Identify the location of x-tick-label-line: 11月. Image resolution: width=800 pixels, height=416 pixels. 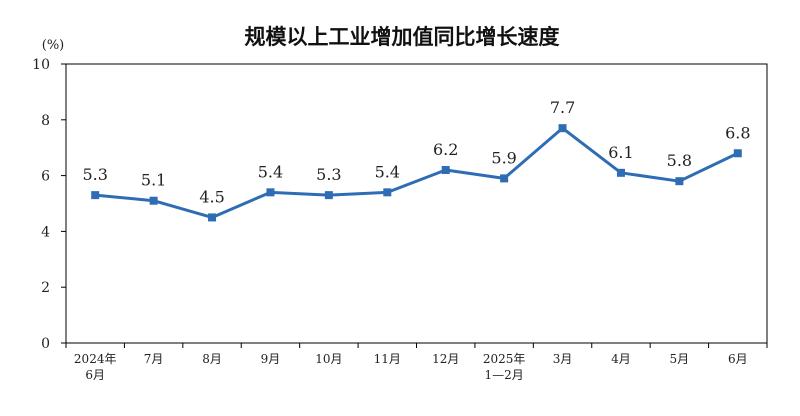
(387, 359).